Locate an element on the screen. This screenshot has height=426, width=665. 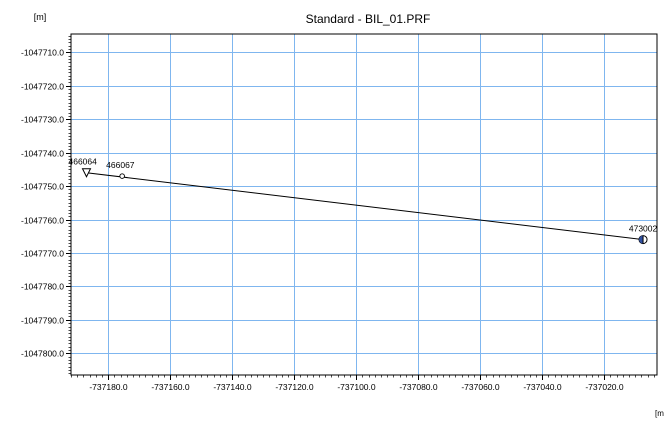
x-tick-label: -737160.0 is located at coordinates (170, 387).